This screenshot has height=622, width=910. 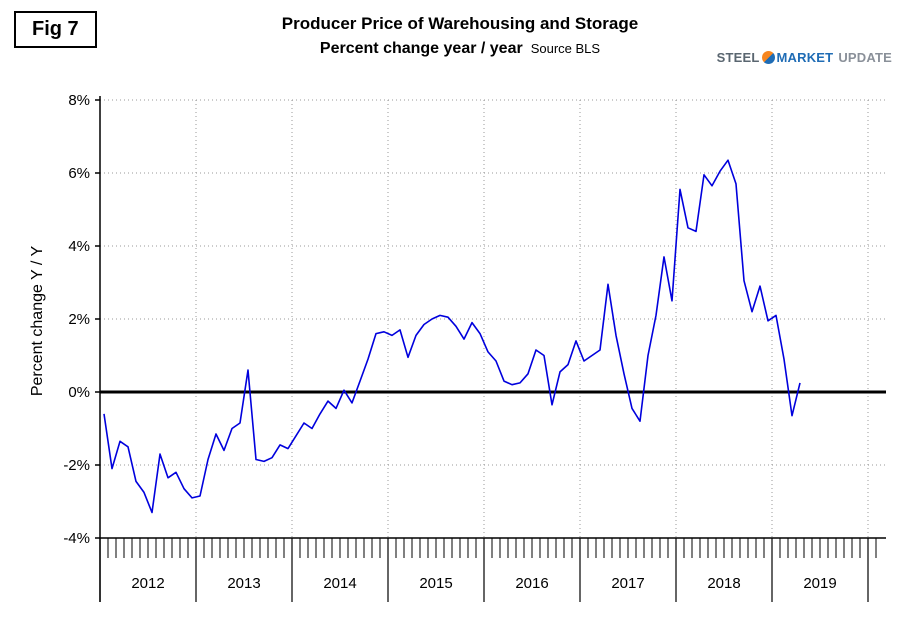 I want to click on steel-market-update-logo: STEEL MARKET UPDATE, so click(x=804, y=57).